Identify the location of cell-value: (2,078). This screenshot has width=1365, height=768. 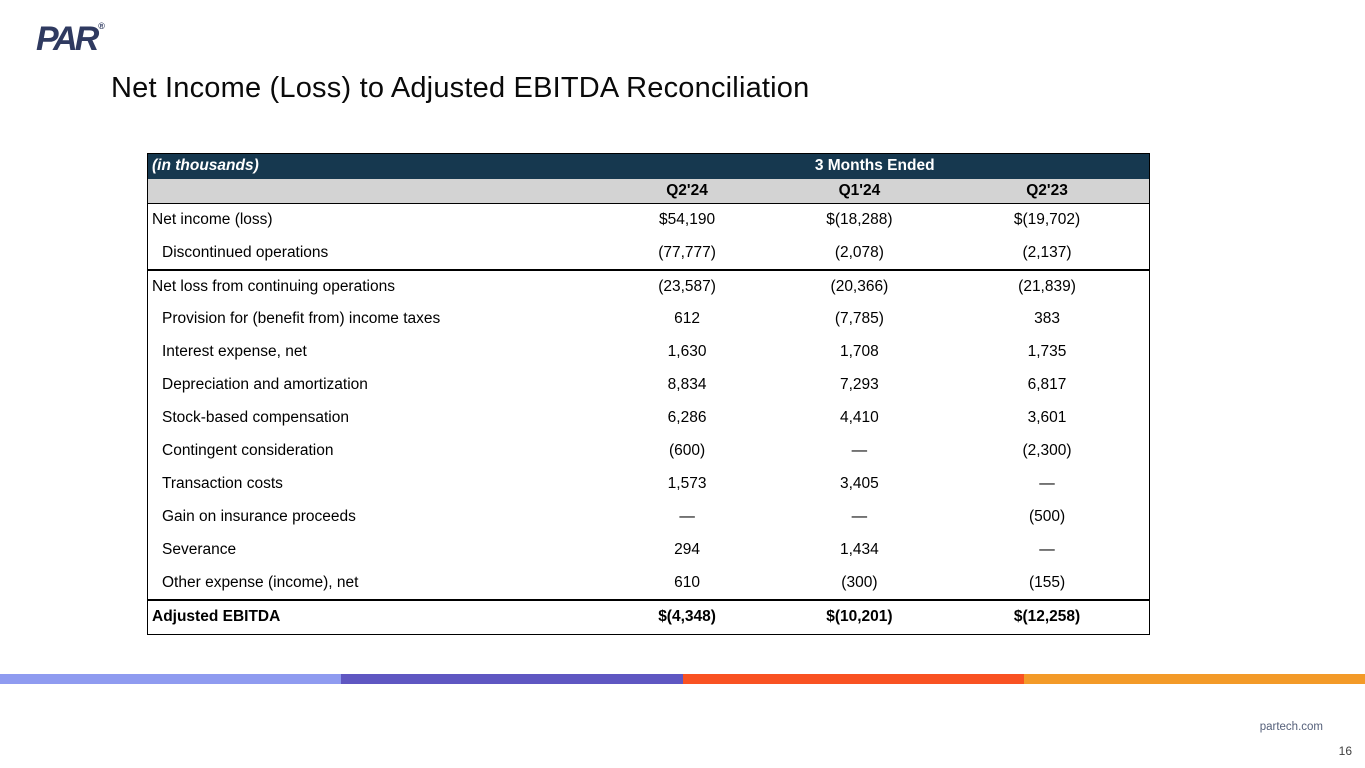
(859, 252).